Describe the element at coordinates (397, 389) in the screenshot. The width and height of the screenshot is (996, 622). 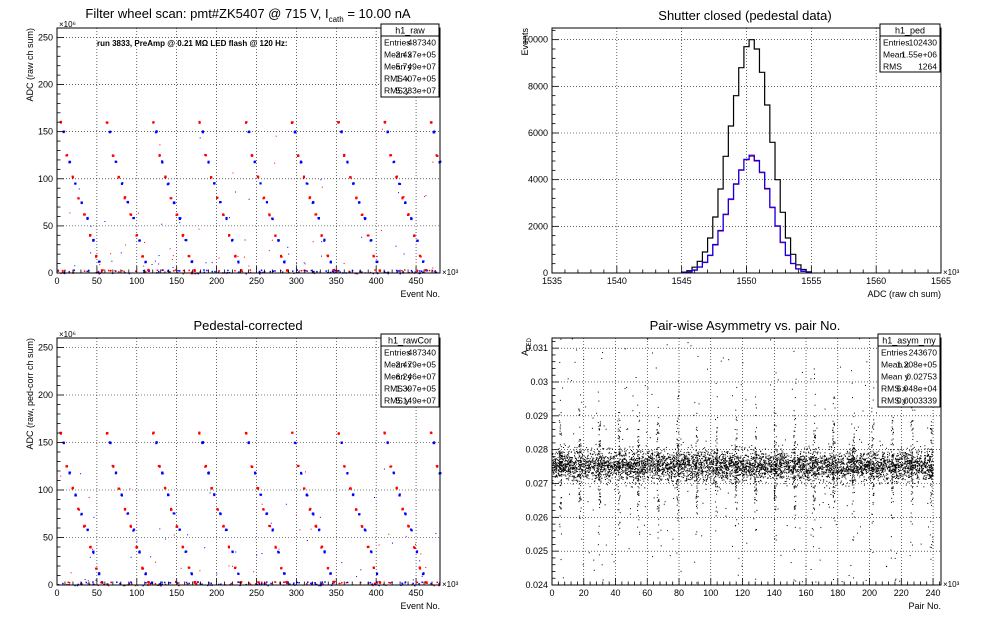
I see `stats-key: RMS x` at that location.